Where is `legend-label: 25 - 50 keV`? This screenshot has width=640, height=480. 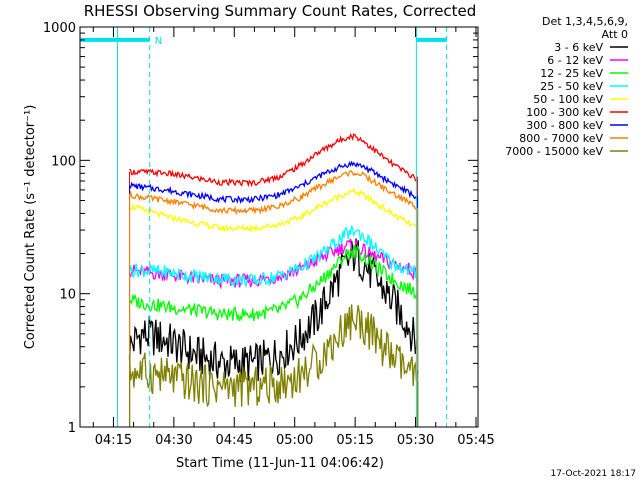
legend-label: 25 - 50 keV is located at coordinates (571, 86).